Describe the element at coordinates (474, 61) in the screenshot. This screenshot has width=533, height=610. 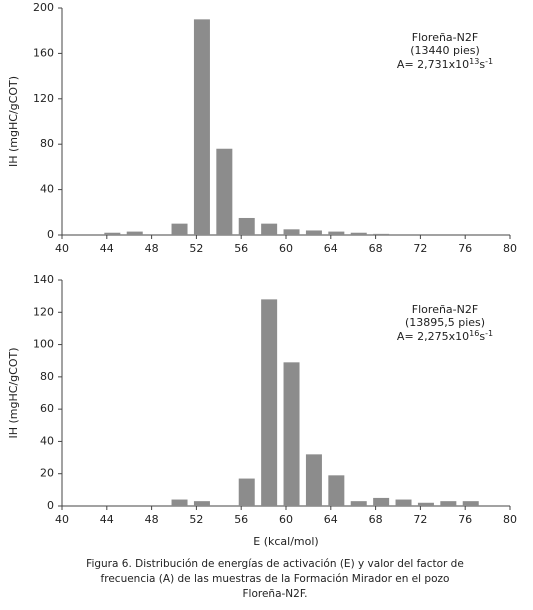
I see `annotation-part: 13` at that location.